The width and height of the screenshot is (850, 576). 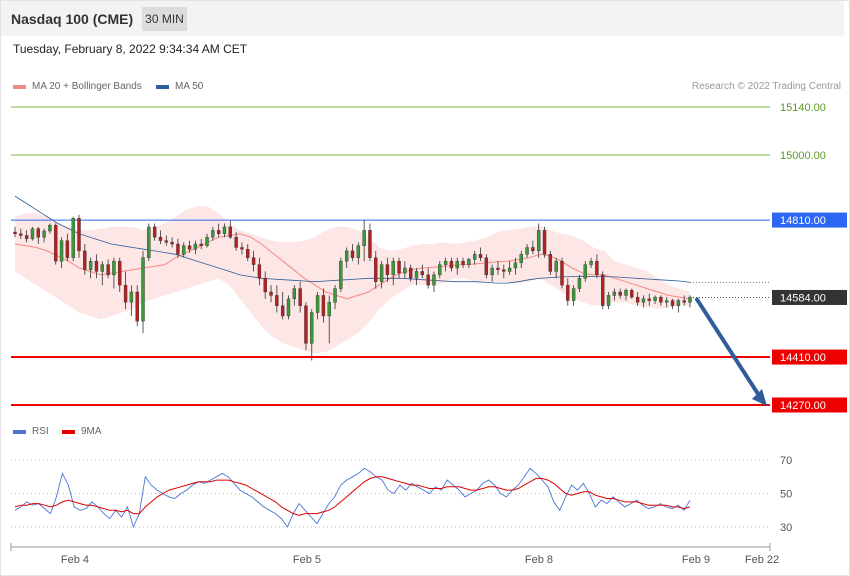 I want to click on chart-header: Nasdaq 100 (CME) 30 MIN, so click(x=422, y=18).